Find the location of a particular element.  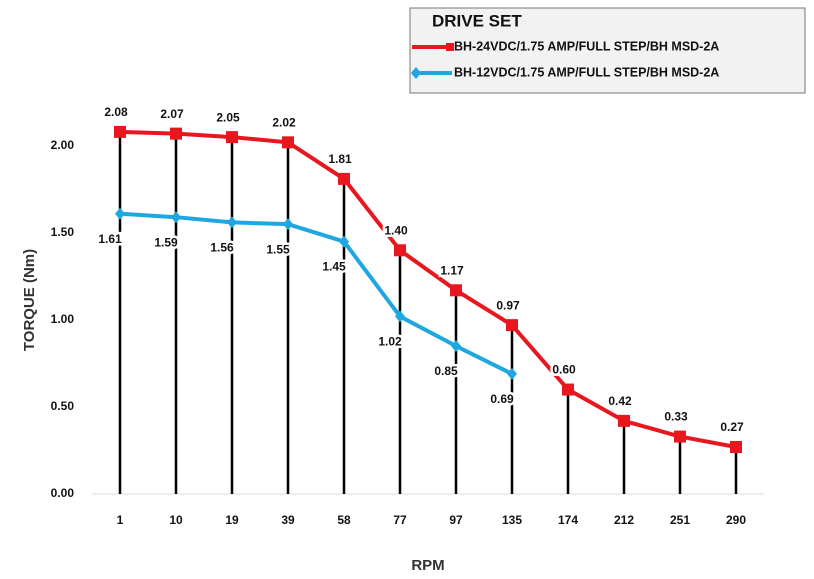

data-label: 0.33 is located at coordinates (676, 417).